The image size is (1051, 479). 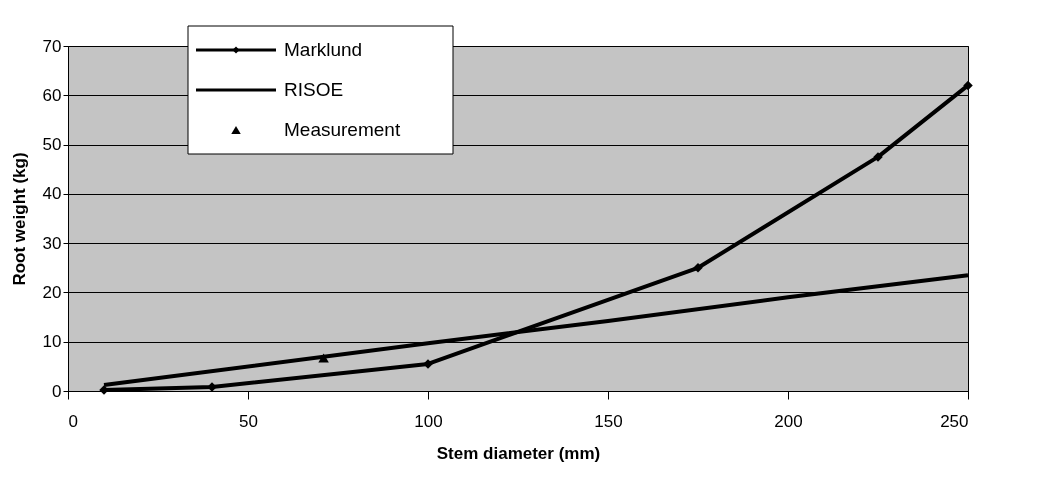 What do you see at coordinates (248, 421) in the screenshot?
I see `x-tick-label: 50` at bounding box center [248, 421].